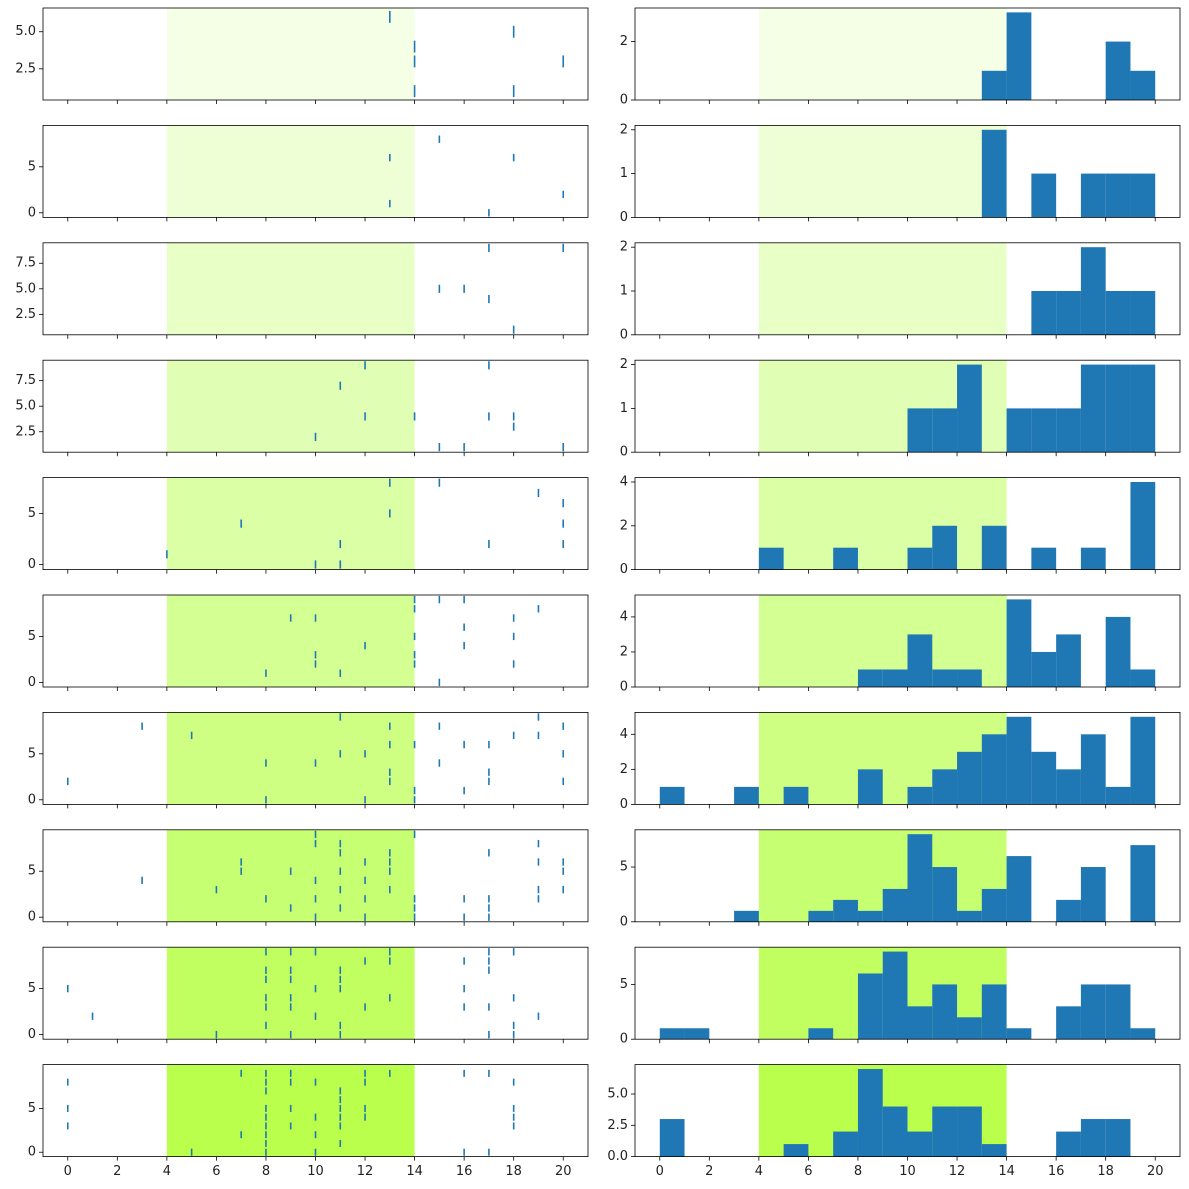  What do you see at coordinates (68, 1171) in the screenshot?
I see `x-tick-label: 0` at bounding box center [68, 1171].